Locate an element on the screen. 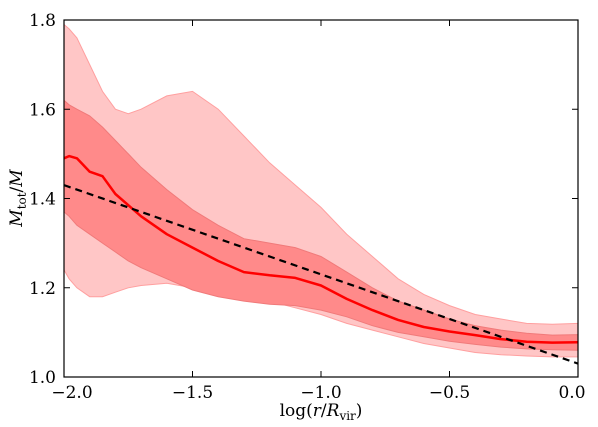  x-axis-label: log(r/Rvir) is located at coordinates (321, 412).